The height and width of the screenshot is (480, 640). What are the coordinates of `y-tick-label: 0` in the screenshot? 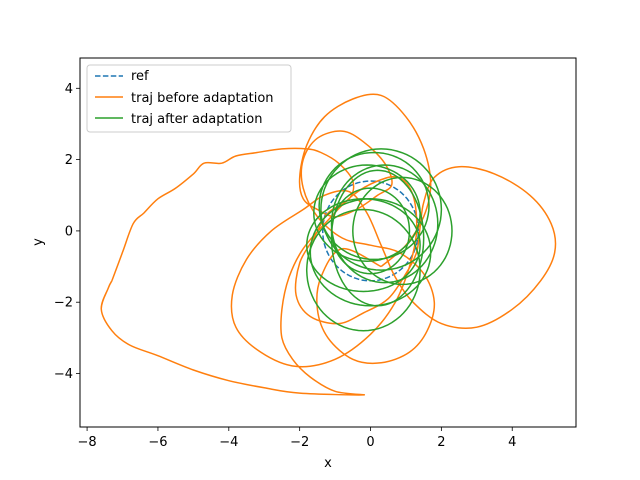 It's located at (69, 231).